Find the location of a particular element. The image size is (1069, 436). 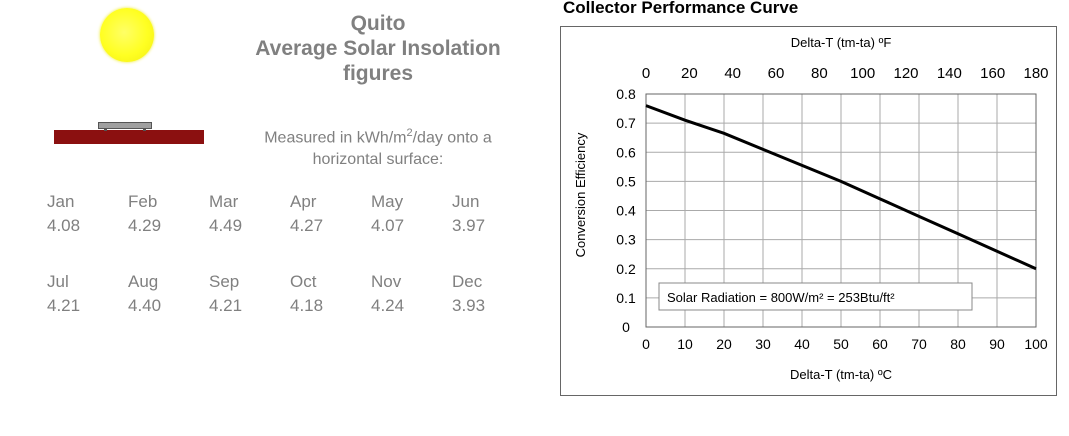

y-tick-label: 0.4 is located at coordinates (626, 211).